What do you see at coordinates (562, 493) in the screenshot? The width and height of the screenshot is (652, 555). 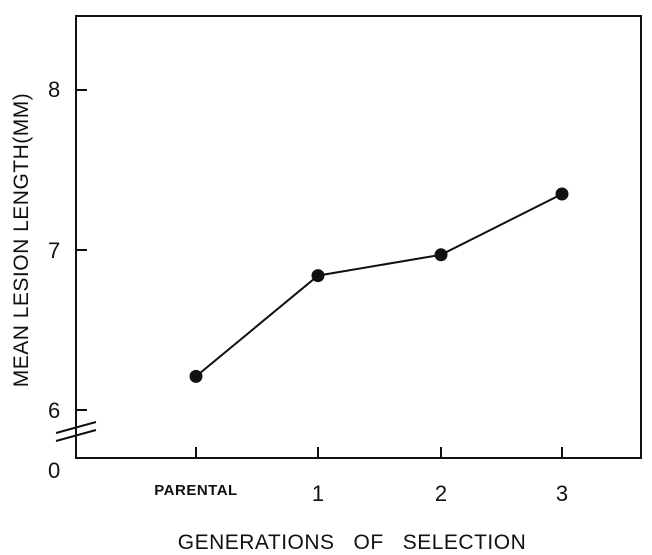 I see `x-tick-label-3: 3` at bounding box center [562, 493].